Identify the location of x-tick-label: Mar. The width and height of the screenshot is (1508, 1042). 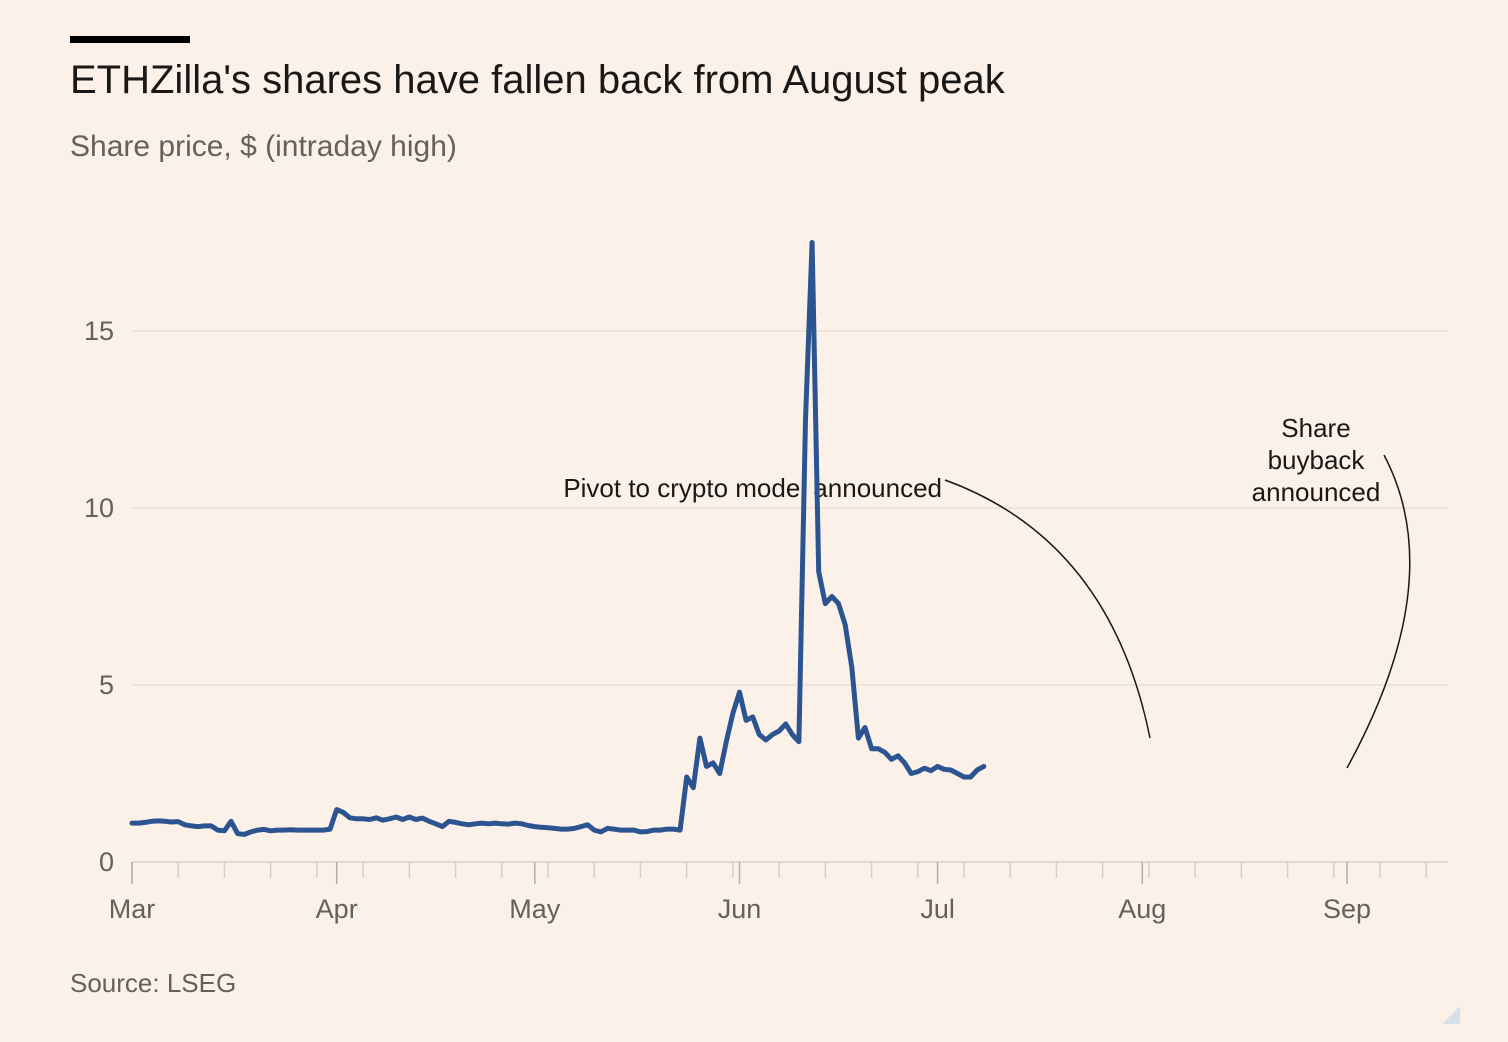
(132, 909).